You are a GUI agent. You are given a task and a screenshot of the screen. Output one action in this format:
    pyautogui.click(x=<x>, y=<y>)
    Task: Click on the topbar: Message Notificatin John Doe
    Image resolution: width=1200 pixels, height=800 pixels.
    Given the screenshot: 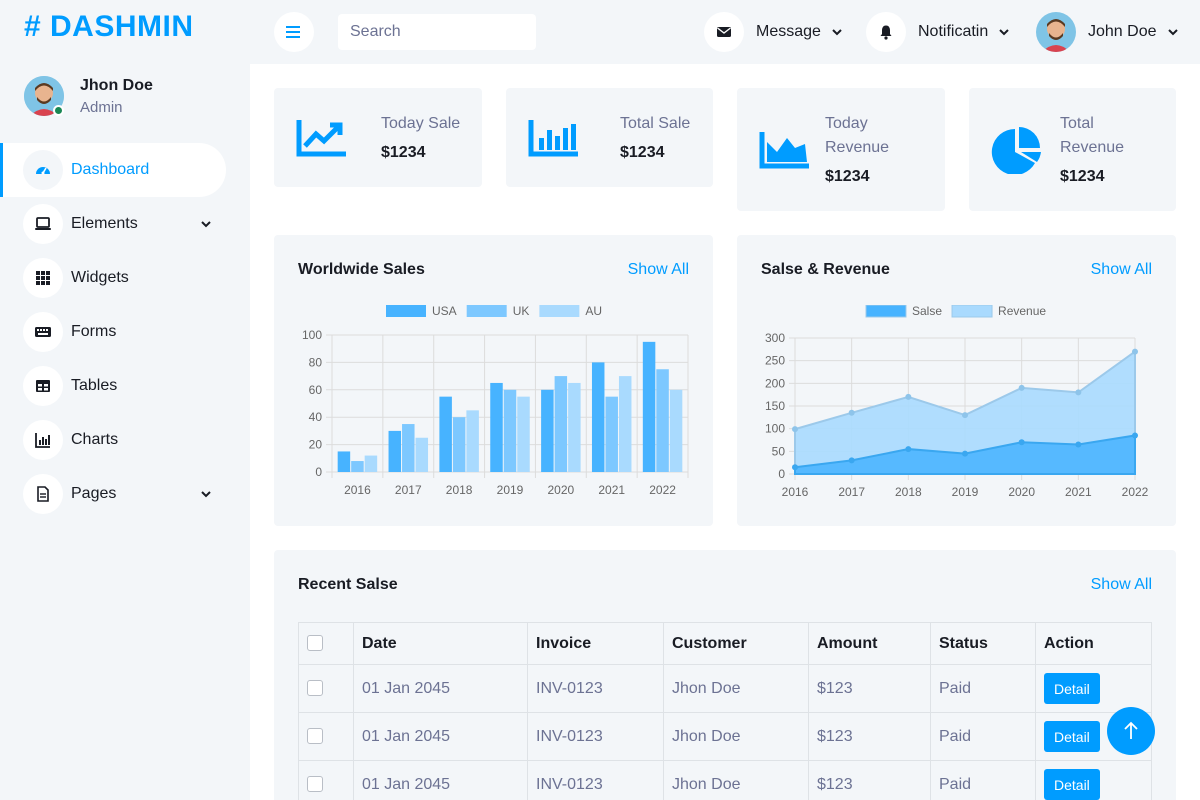 What is the action you would take?
    pyautogui.click(x=725, y=32)
    